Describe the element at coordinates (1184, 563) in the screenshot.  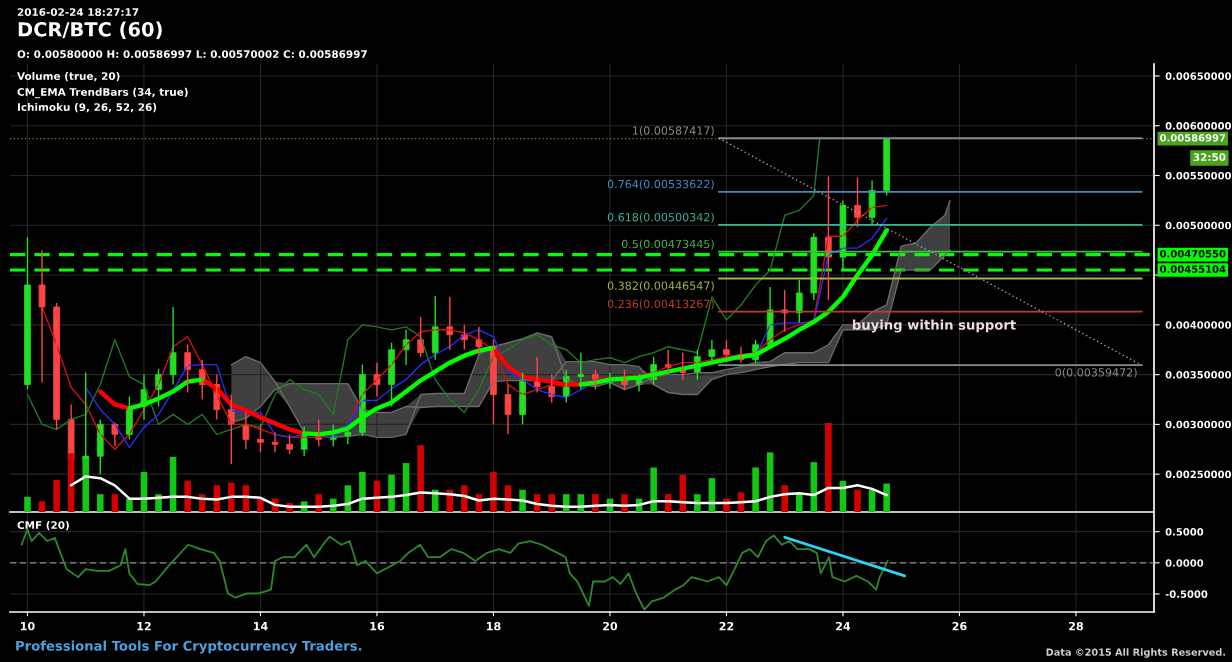
I see `y-tick-label: 0.0000` at that location.